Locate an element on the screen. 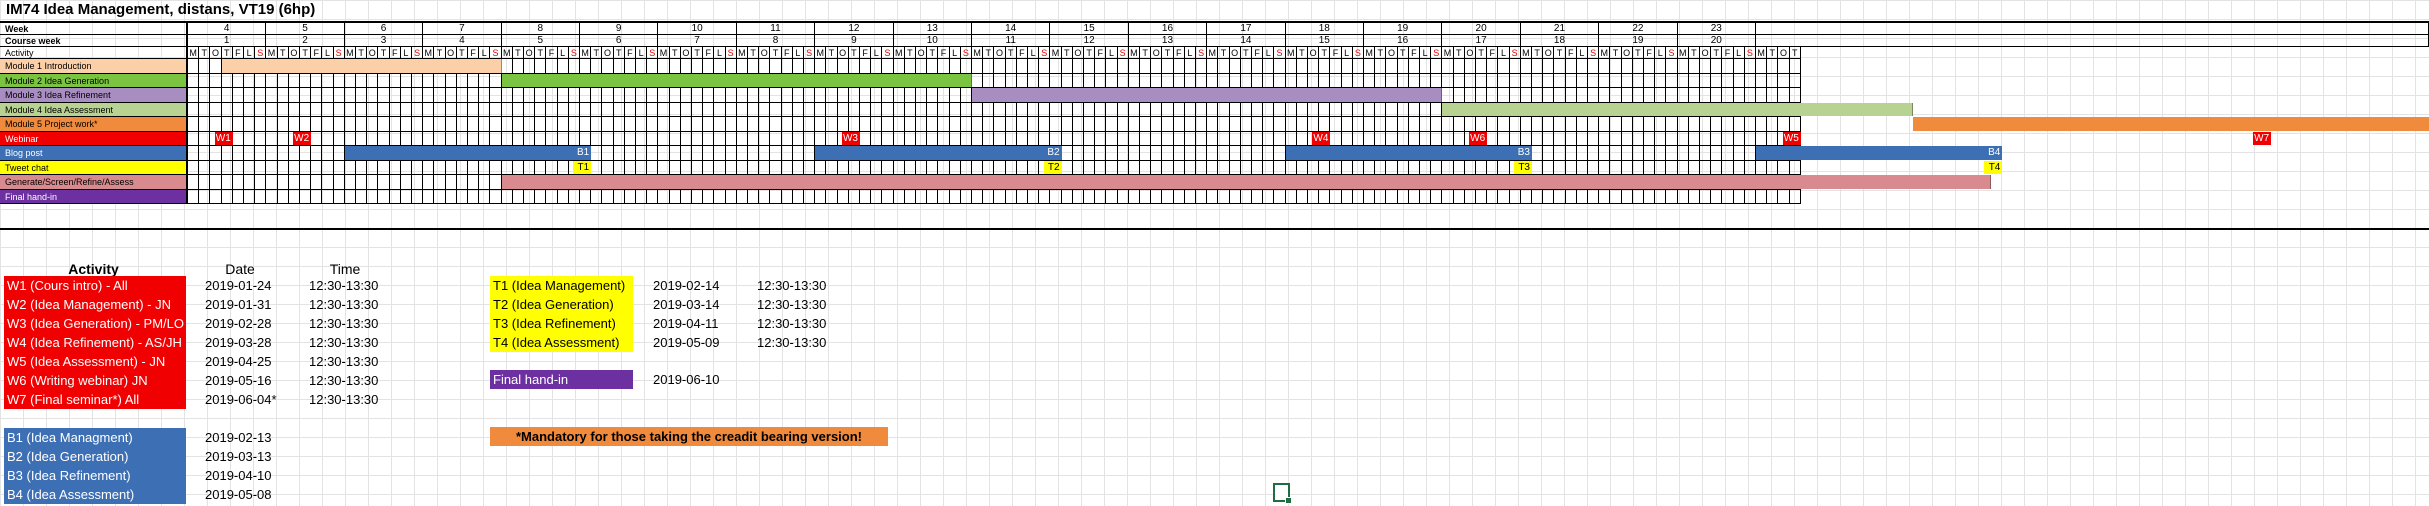 Image resolution: width=2429 pixels, height=506 pixels. week-header-cell: 8 is located at coordinates (540, 29).